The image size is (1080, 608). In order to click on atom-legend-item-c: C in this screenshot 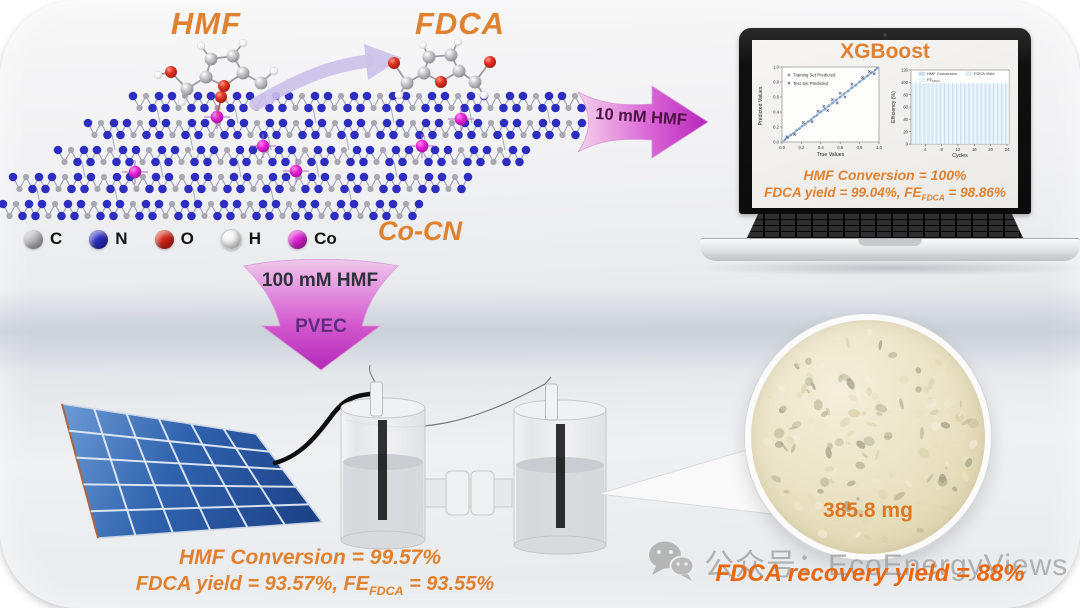, I will do `click(43, 239)`.